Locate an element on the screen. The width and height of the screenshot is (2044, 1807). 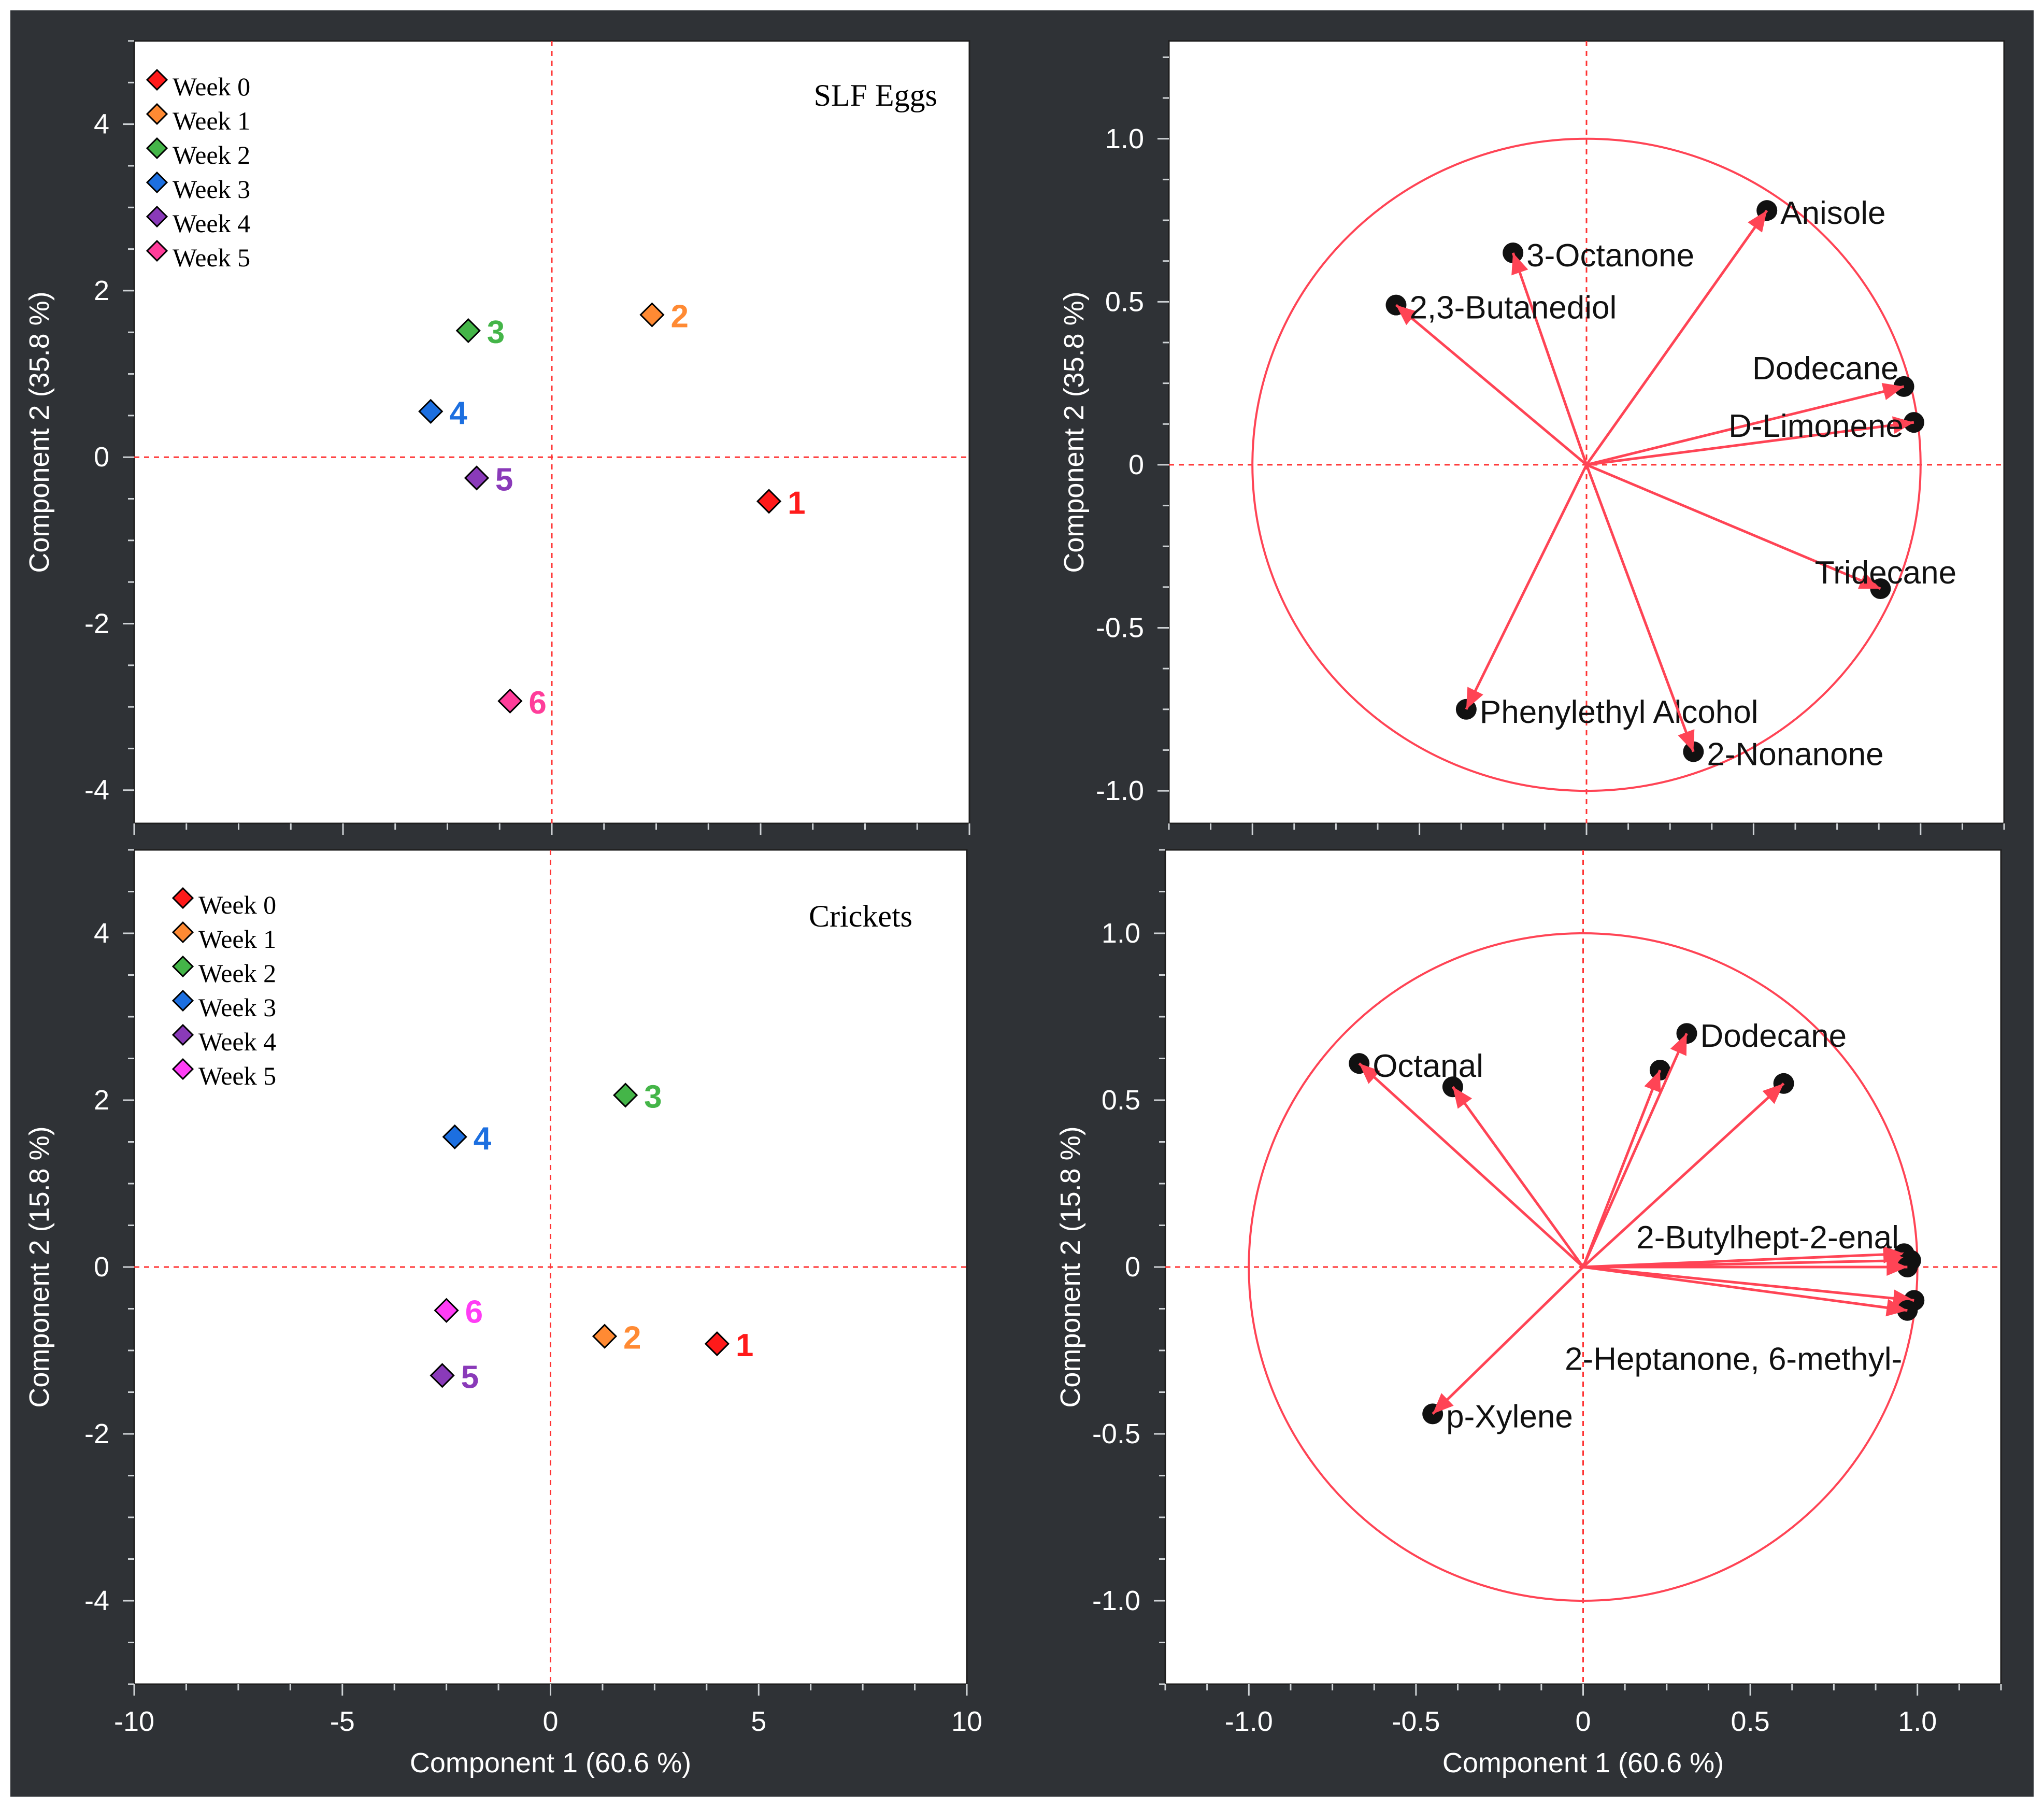
loading-label: D-Limonene is located at coordinates (1816, 426).